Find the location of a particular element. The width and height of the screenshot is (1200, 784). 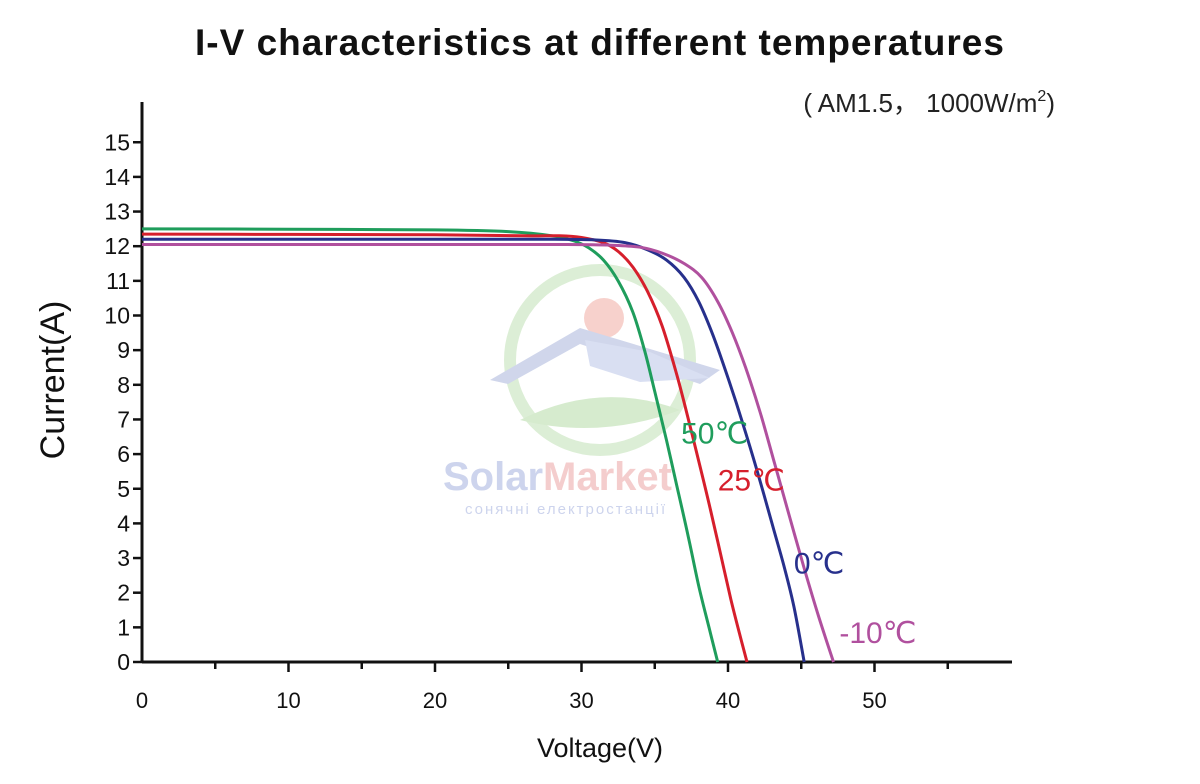

y-tick-label: 3 is located at coordinates (123, 558).